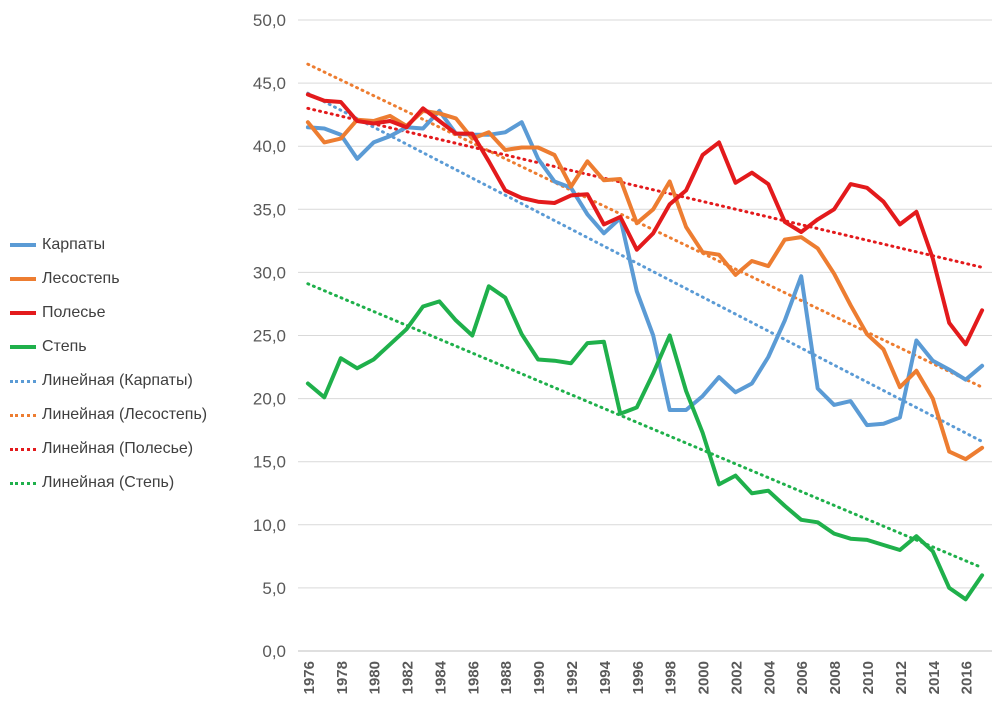 This screenshot has height=725, width=1003. Describe the element at coordinates (440, 677) in the screenshot. I see `x-tick-label: 1984` at that location.